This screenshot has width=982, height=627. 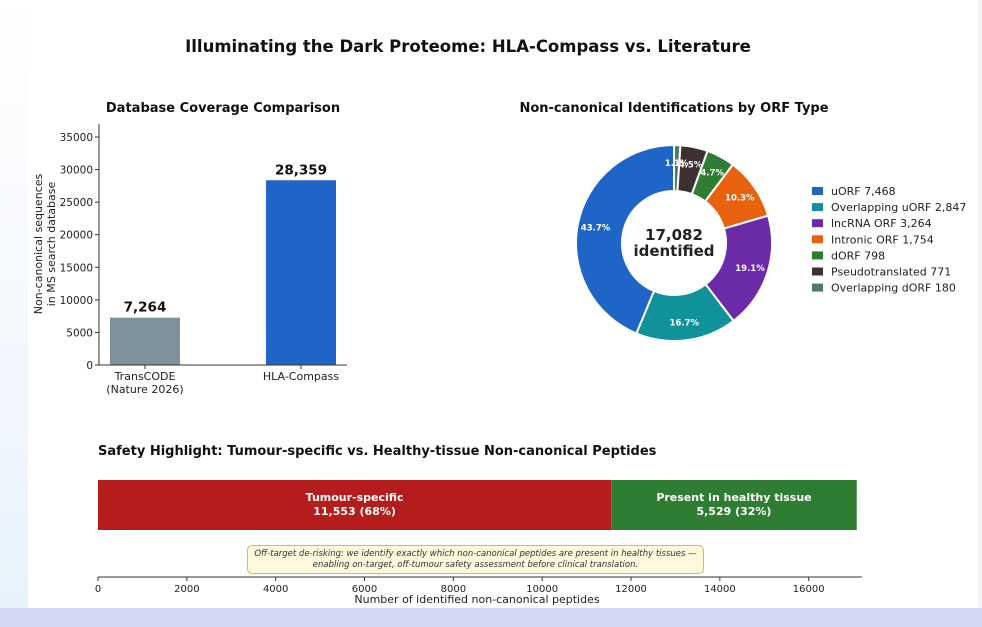 What do you see at coordinates (38, 243) in the screenshot?
I see `bar-y-label-line: Non-canonical sequences` at bounding box center [38, 243].